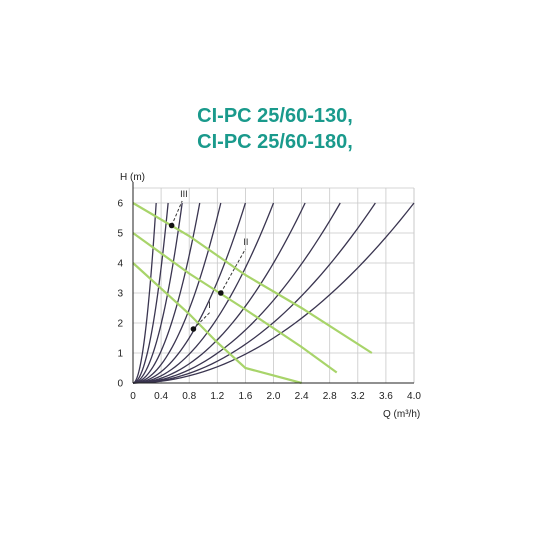 The image size is (550, 550). What do you see at coordinates (133, 396) in the screenshot?
I see `x-tick-label: 0` at bounding box center [133, 396].